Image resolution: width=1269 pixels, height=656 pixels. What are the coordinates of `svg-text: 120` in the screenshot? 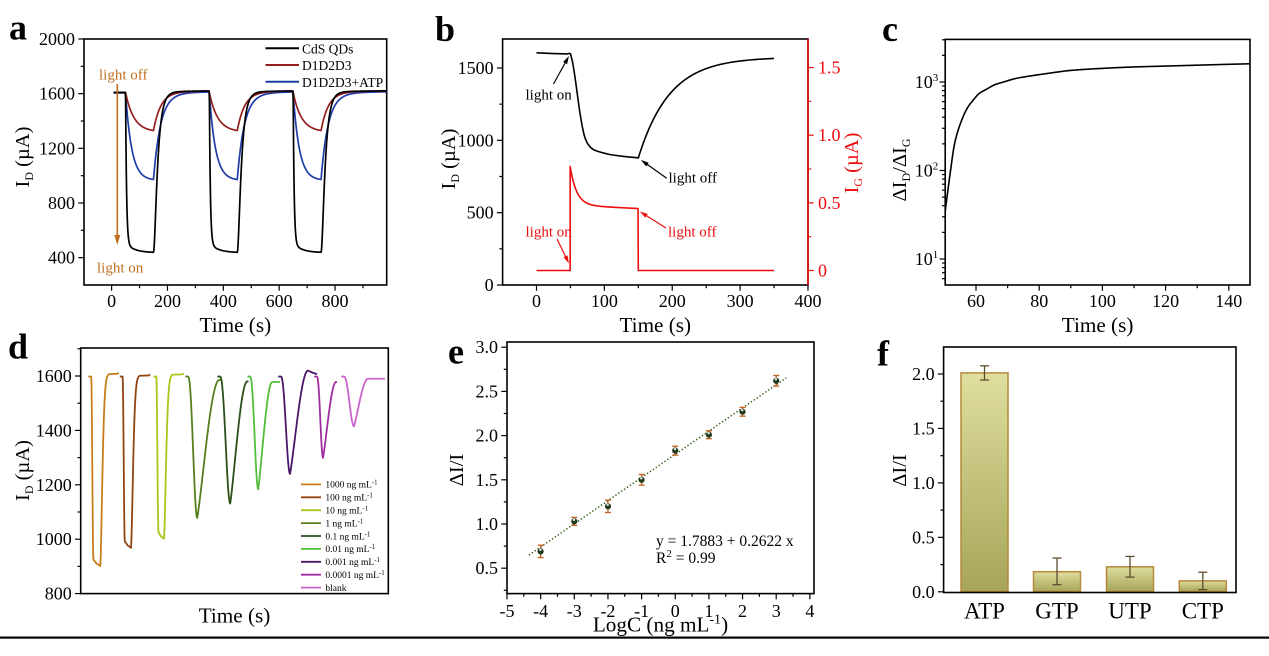 It's located at (1165, 301).